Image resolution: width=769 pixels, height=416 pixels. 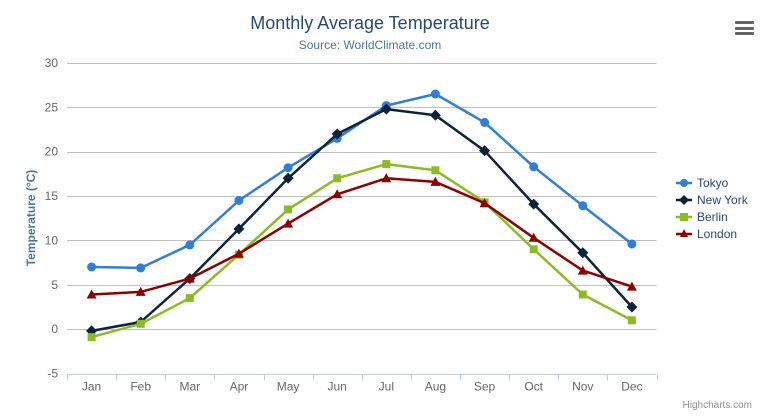 What do you see at coordinates (91, 387) in the screenshot?
I see `x-axis-label: Jan` at bounding box center [91, 387].